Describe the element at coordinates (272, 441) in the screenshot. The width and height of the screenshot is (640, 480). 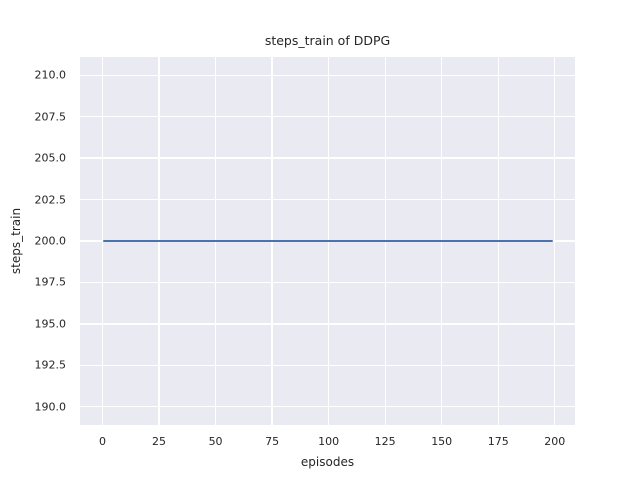
I see `x-tick-label: 75` at that location.